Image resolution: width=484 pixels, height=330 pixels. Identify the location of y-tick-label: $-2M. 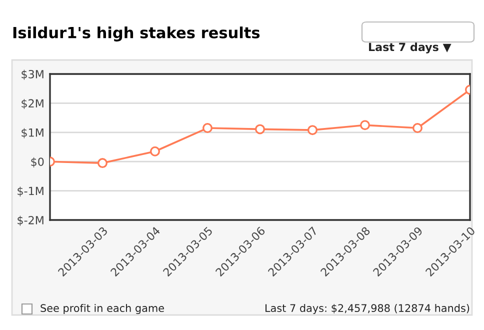
(31, 221).